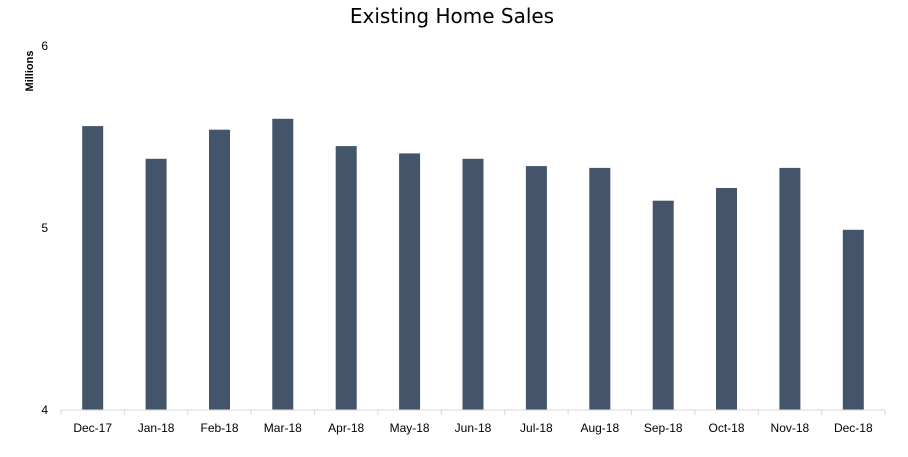  Describe the element at coordinates (30, 71) in the screenshot. I see `y-axis-label: Millions` at that location.